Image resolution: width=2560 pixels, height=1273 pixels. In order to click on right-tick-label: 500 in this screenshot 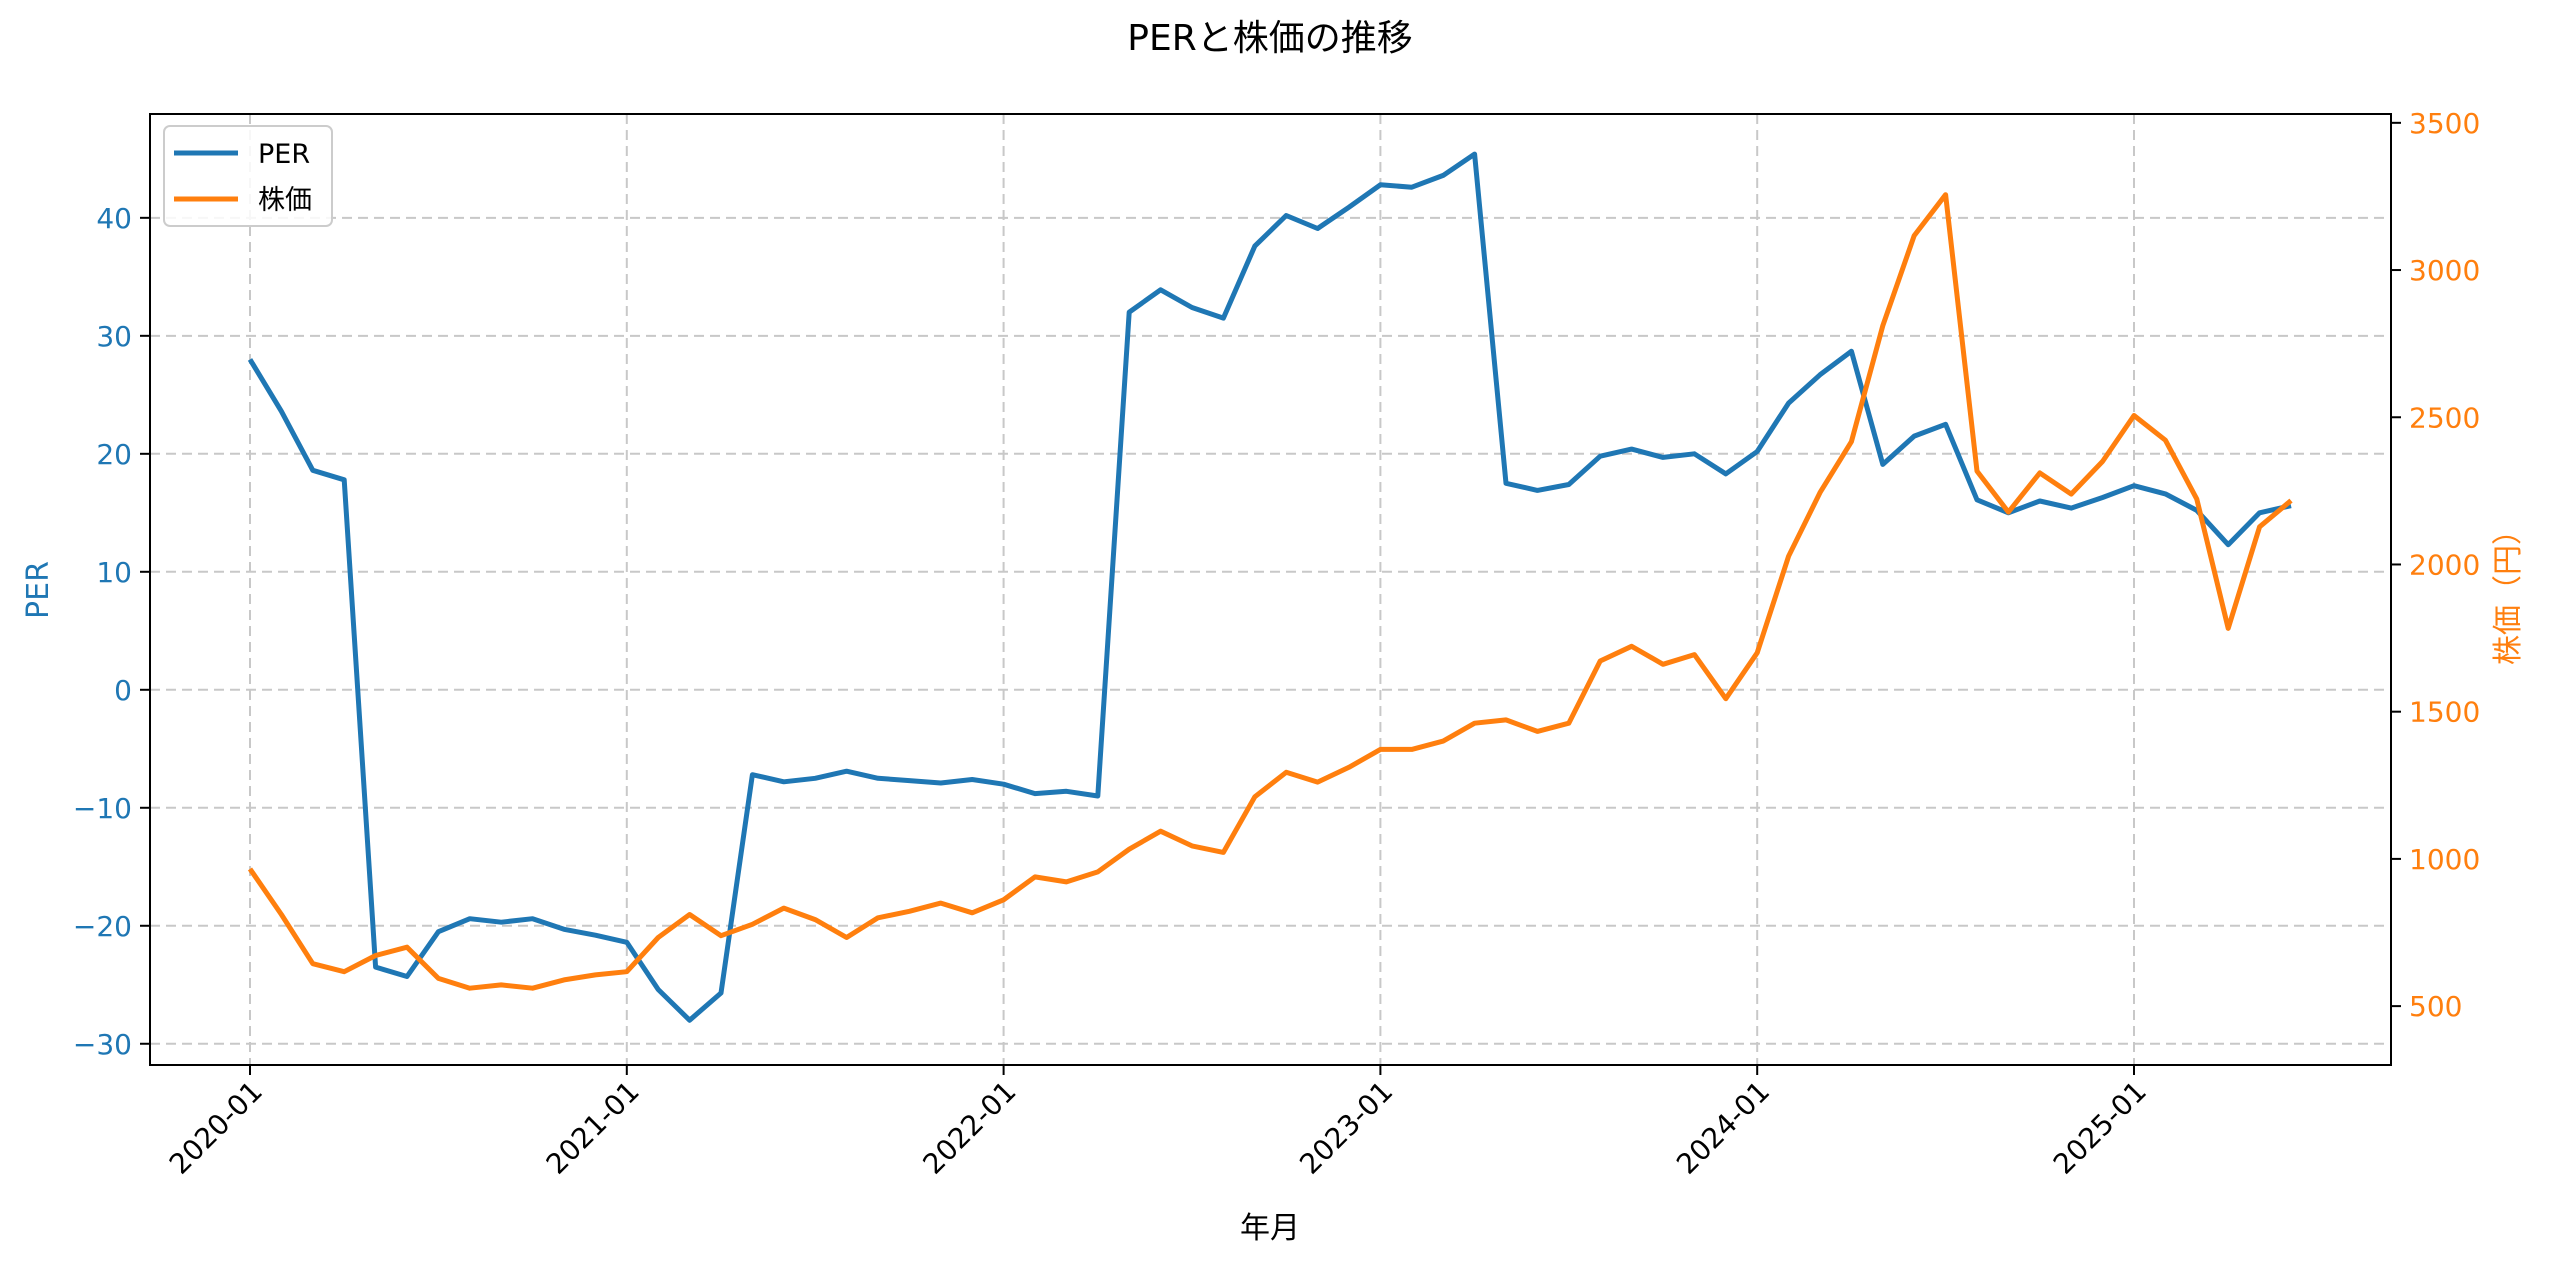, I will do `click(2435, 1006)`.